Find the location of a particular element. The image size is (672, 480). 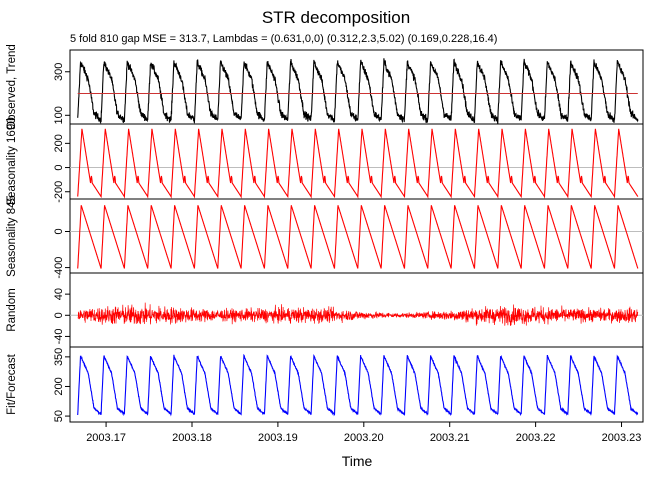

y-tick-label: -40 is located at coordinates (59, 336).